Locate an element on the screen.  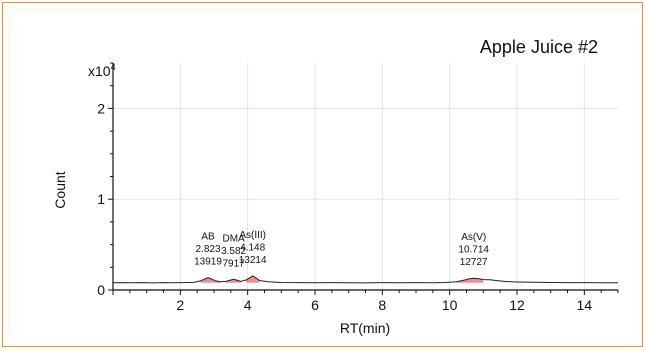
peak-fills is located at coordinates (342, 279).